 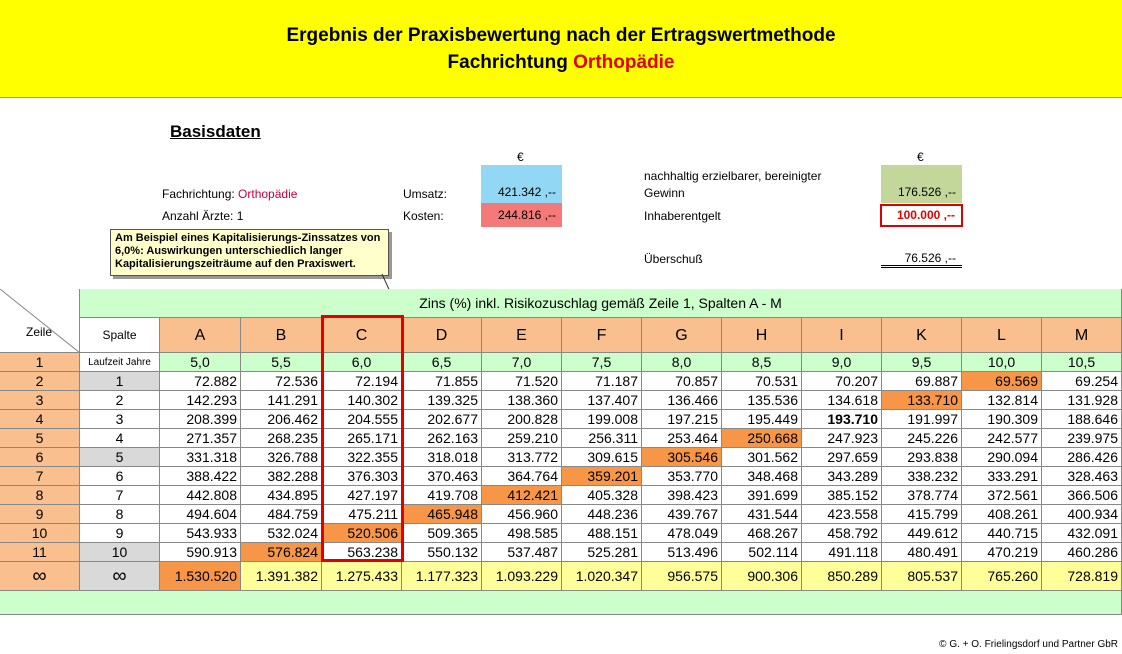 I want to click on value-cell: 478.049, so click(x=682, y=533).